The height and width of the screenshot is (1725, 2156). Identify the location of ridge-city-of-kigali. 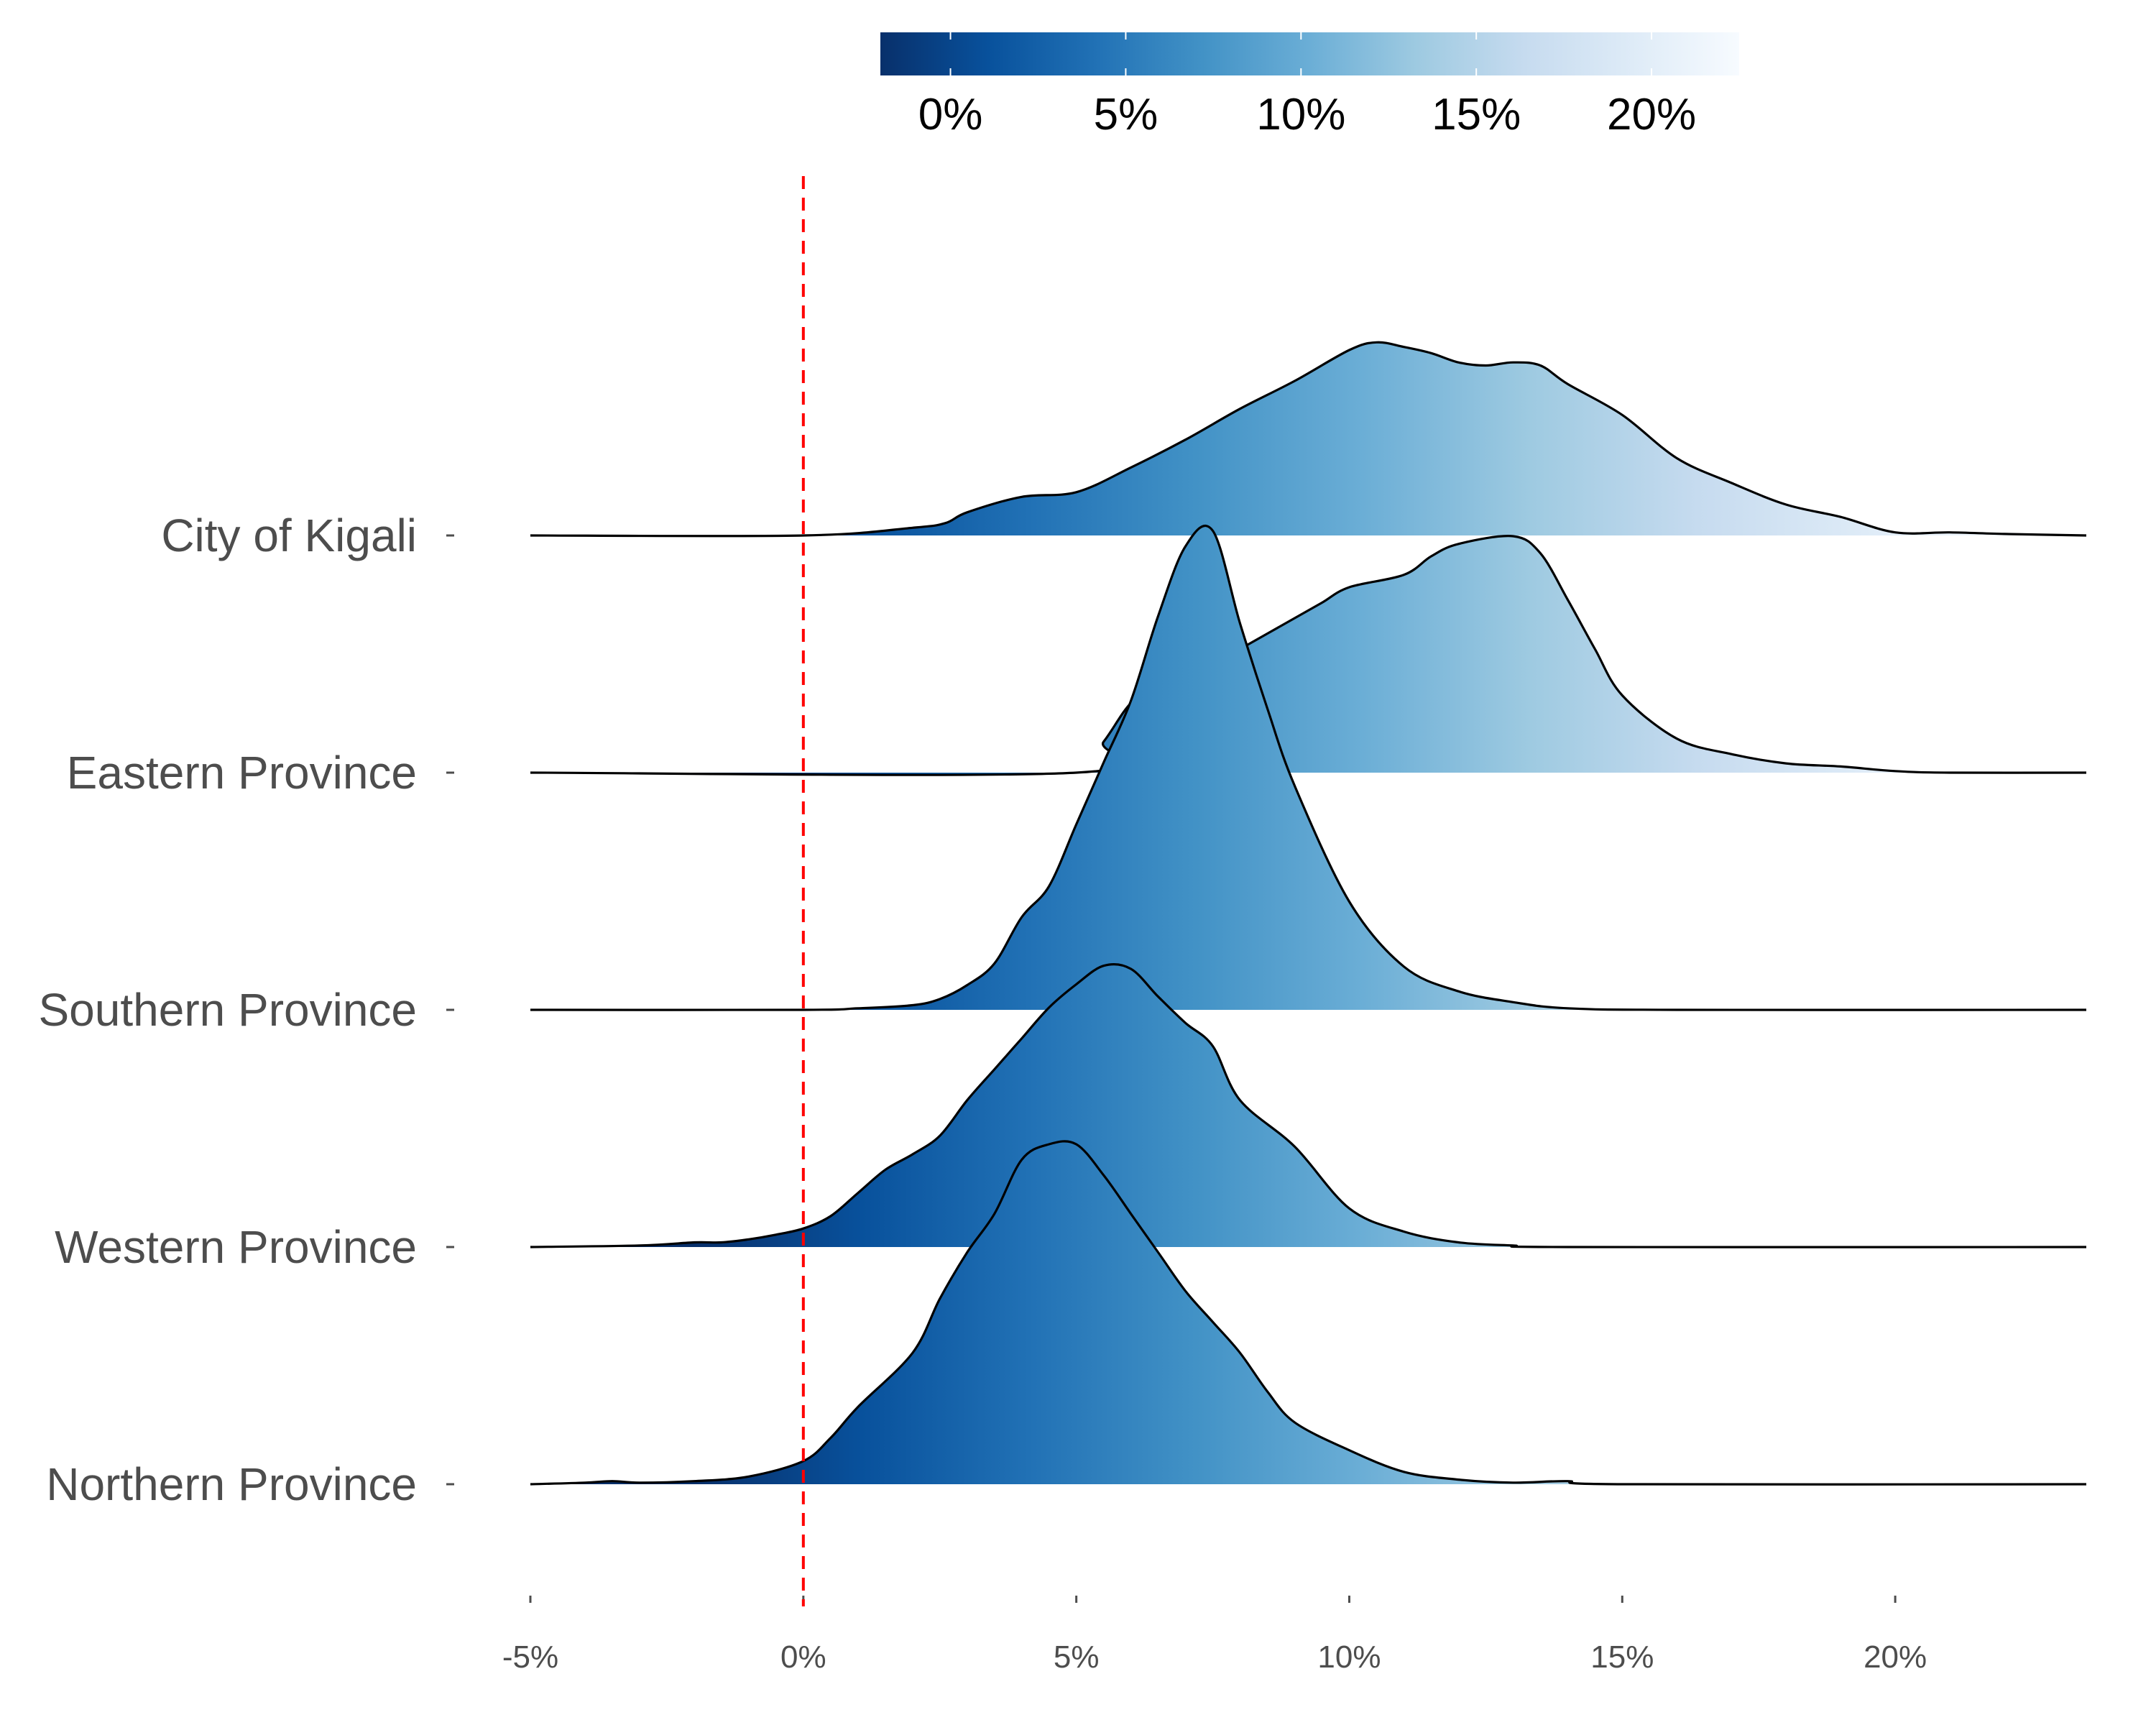
(1309, 439).